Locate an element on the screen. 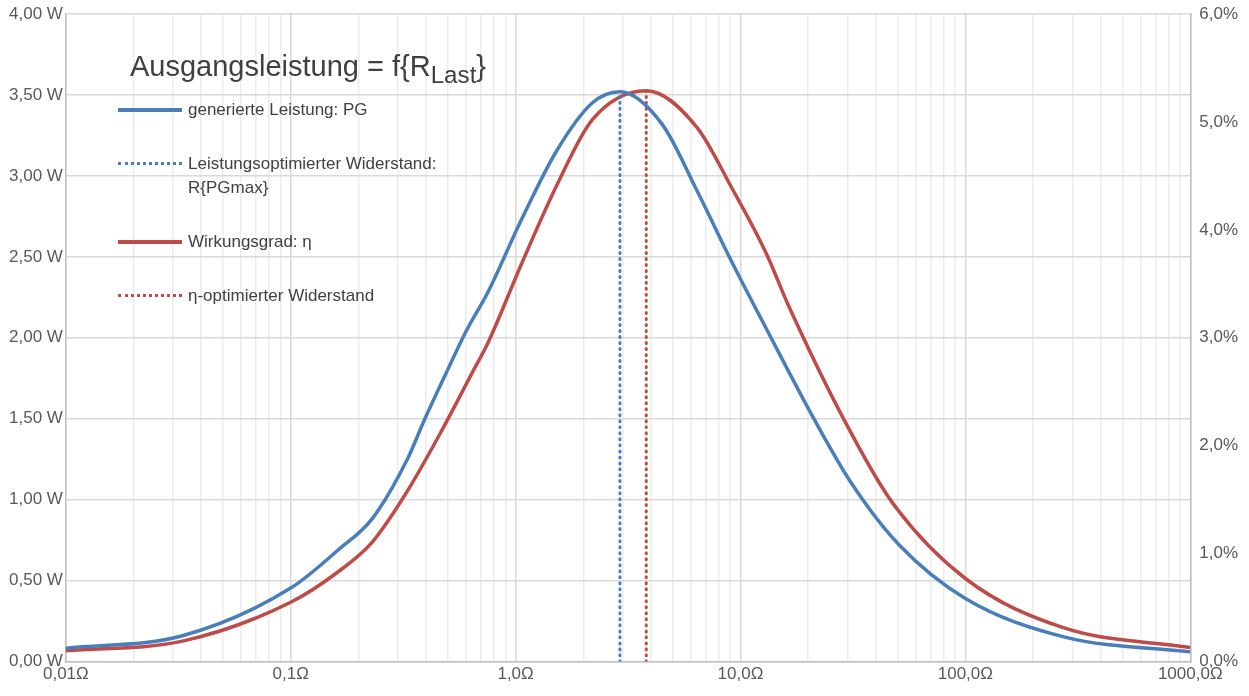 The height and width of the screenshot is (696, 1249). y-tick-label: 2,50 W is located at coordinates (36, 256).